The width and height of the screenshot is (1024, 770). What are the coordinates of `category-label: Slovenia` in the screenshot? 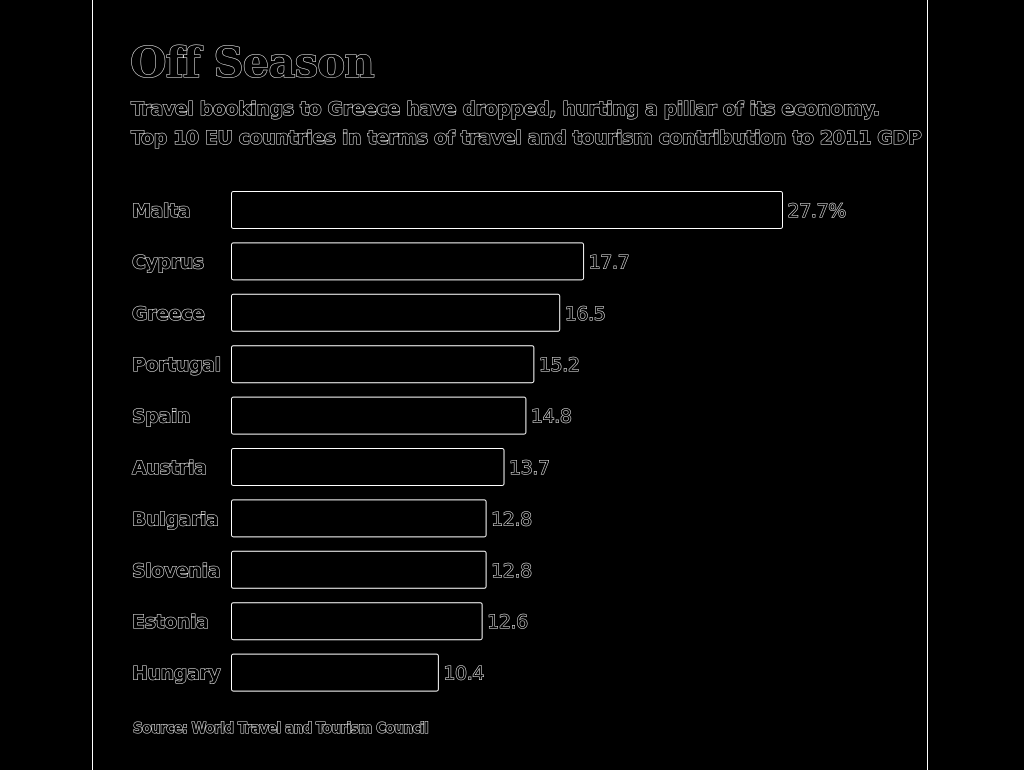 It's located at (176, 571).